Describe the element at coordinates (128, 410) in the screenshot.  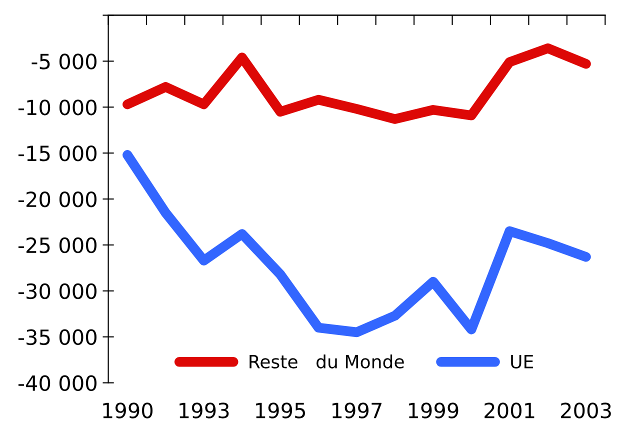
I see `x-tick-label: 1990` at that location.